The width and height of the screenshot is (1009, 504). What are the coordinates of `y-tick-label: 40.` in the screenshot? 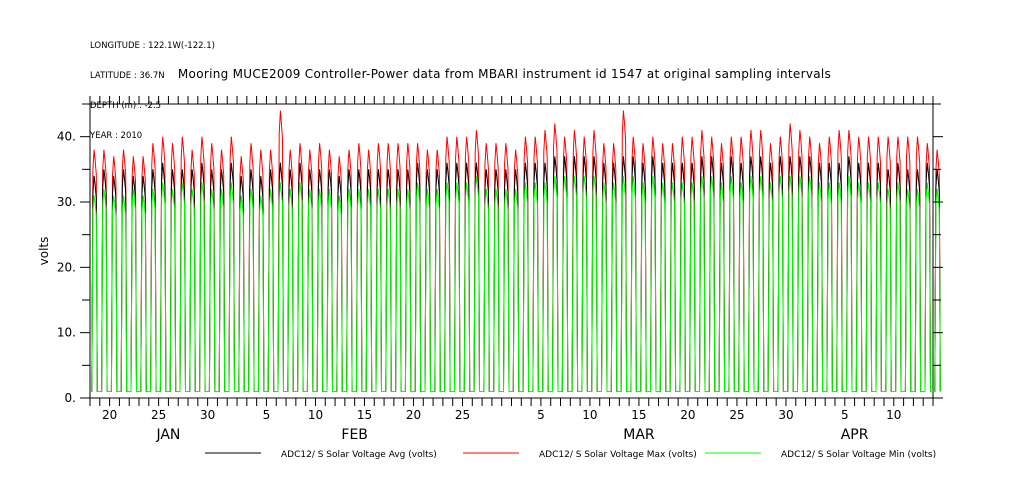 It's located at (66, 137).